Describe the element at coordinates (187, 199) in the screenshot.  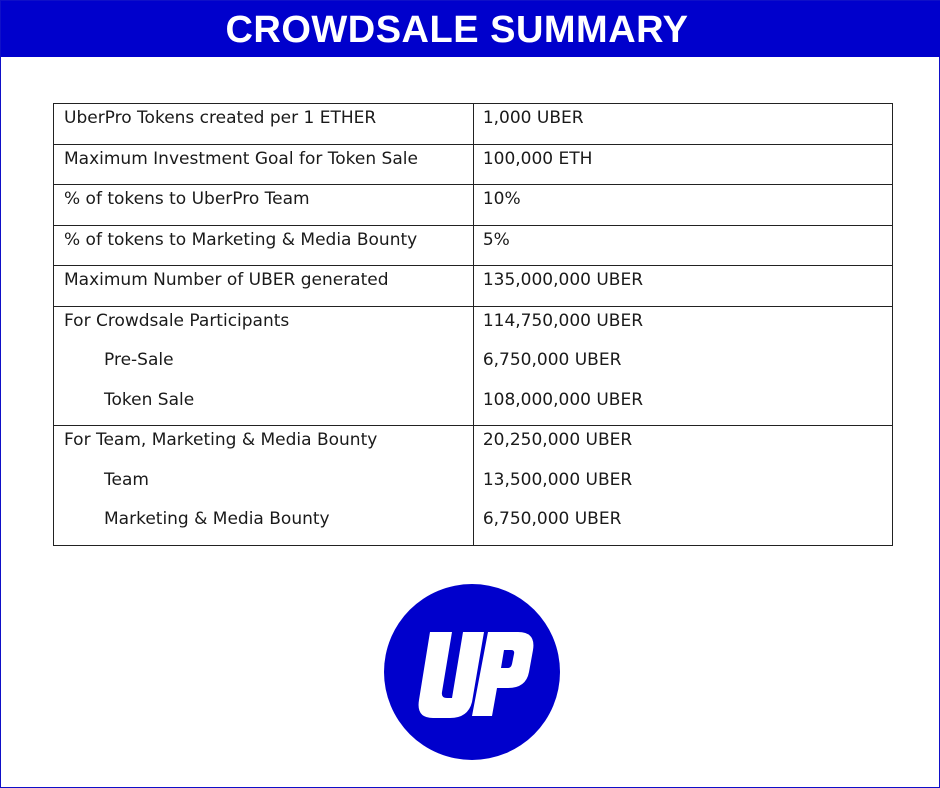
I see `row-label: % of tokens to UberPro Team` at that location.